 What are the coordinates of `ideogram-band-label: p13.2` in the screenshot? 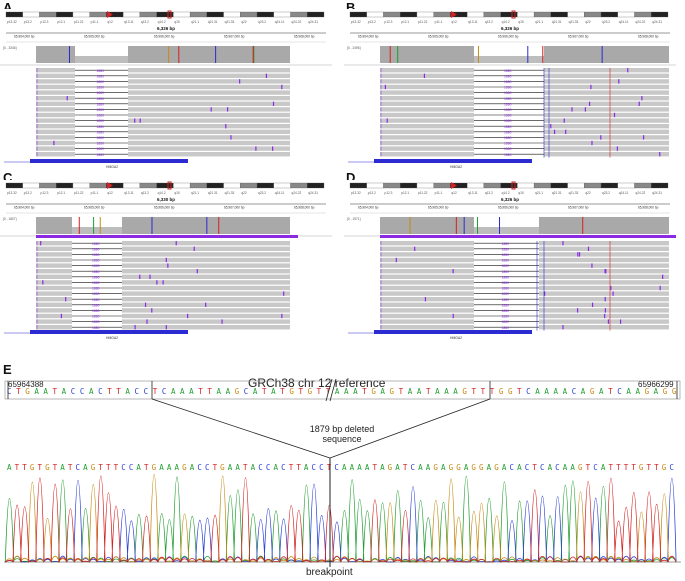 It's located at (28, 193).